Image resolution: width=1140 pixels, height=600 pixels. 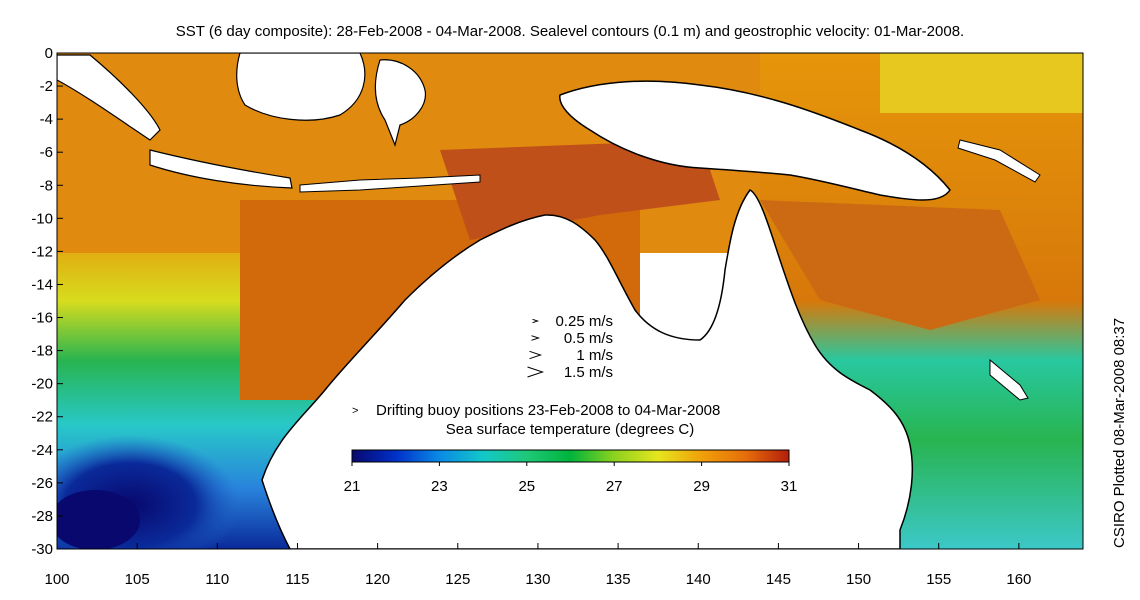 I want to click on velocity-legend: 0.25 m/s0.5 m/s1 m/s1.5 m/s, so click(x=570, y=347).